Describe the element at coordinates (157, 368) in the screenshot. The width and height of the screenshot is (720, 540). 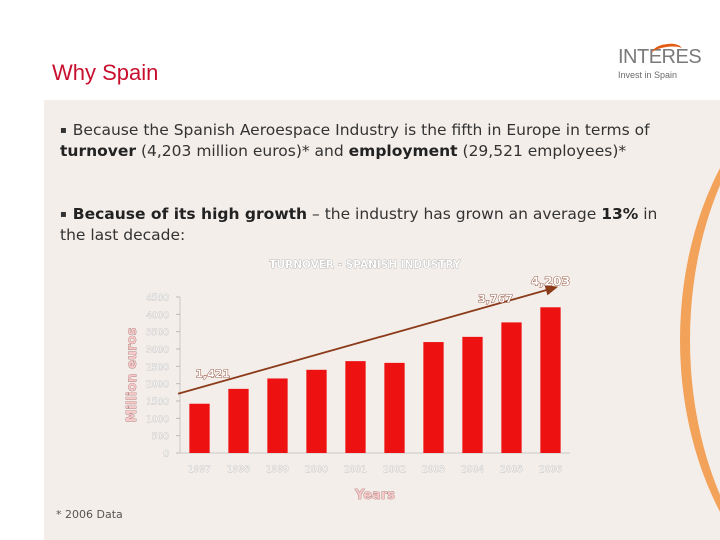
I see `y-tick-label: 2500` at that location.